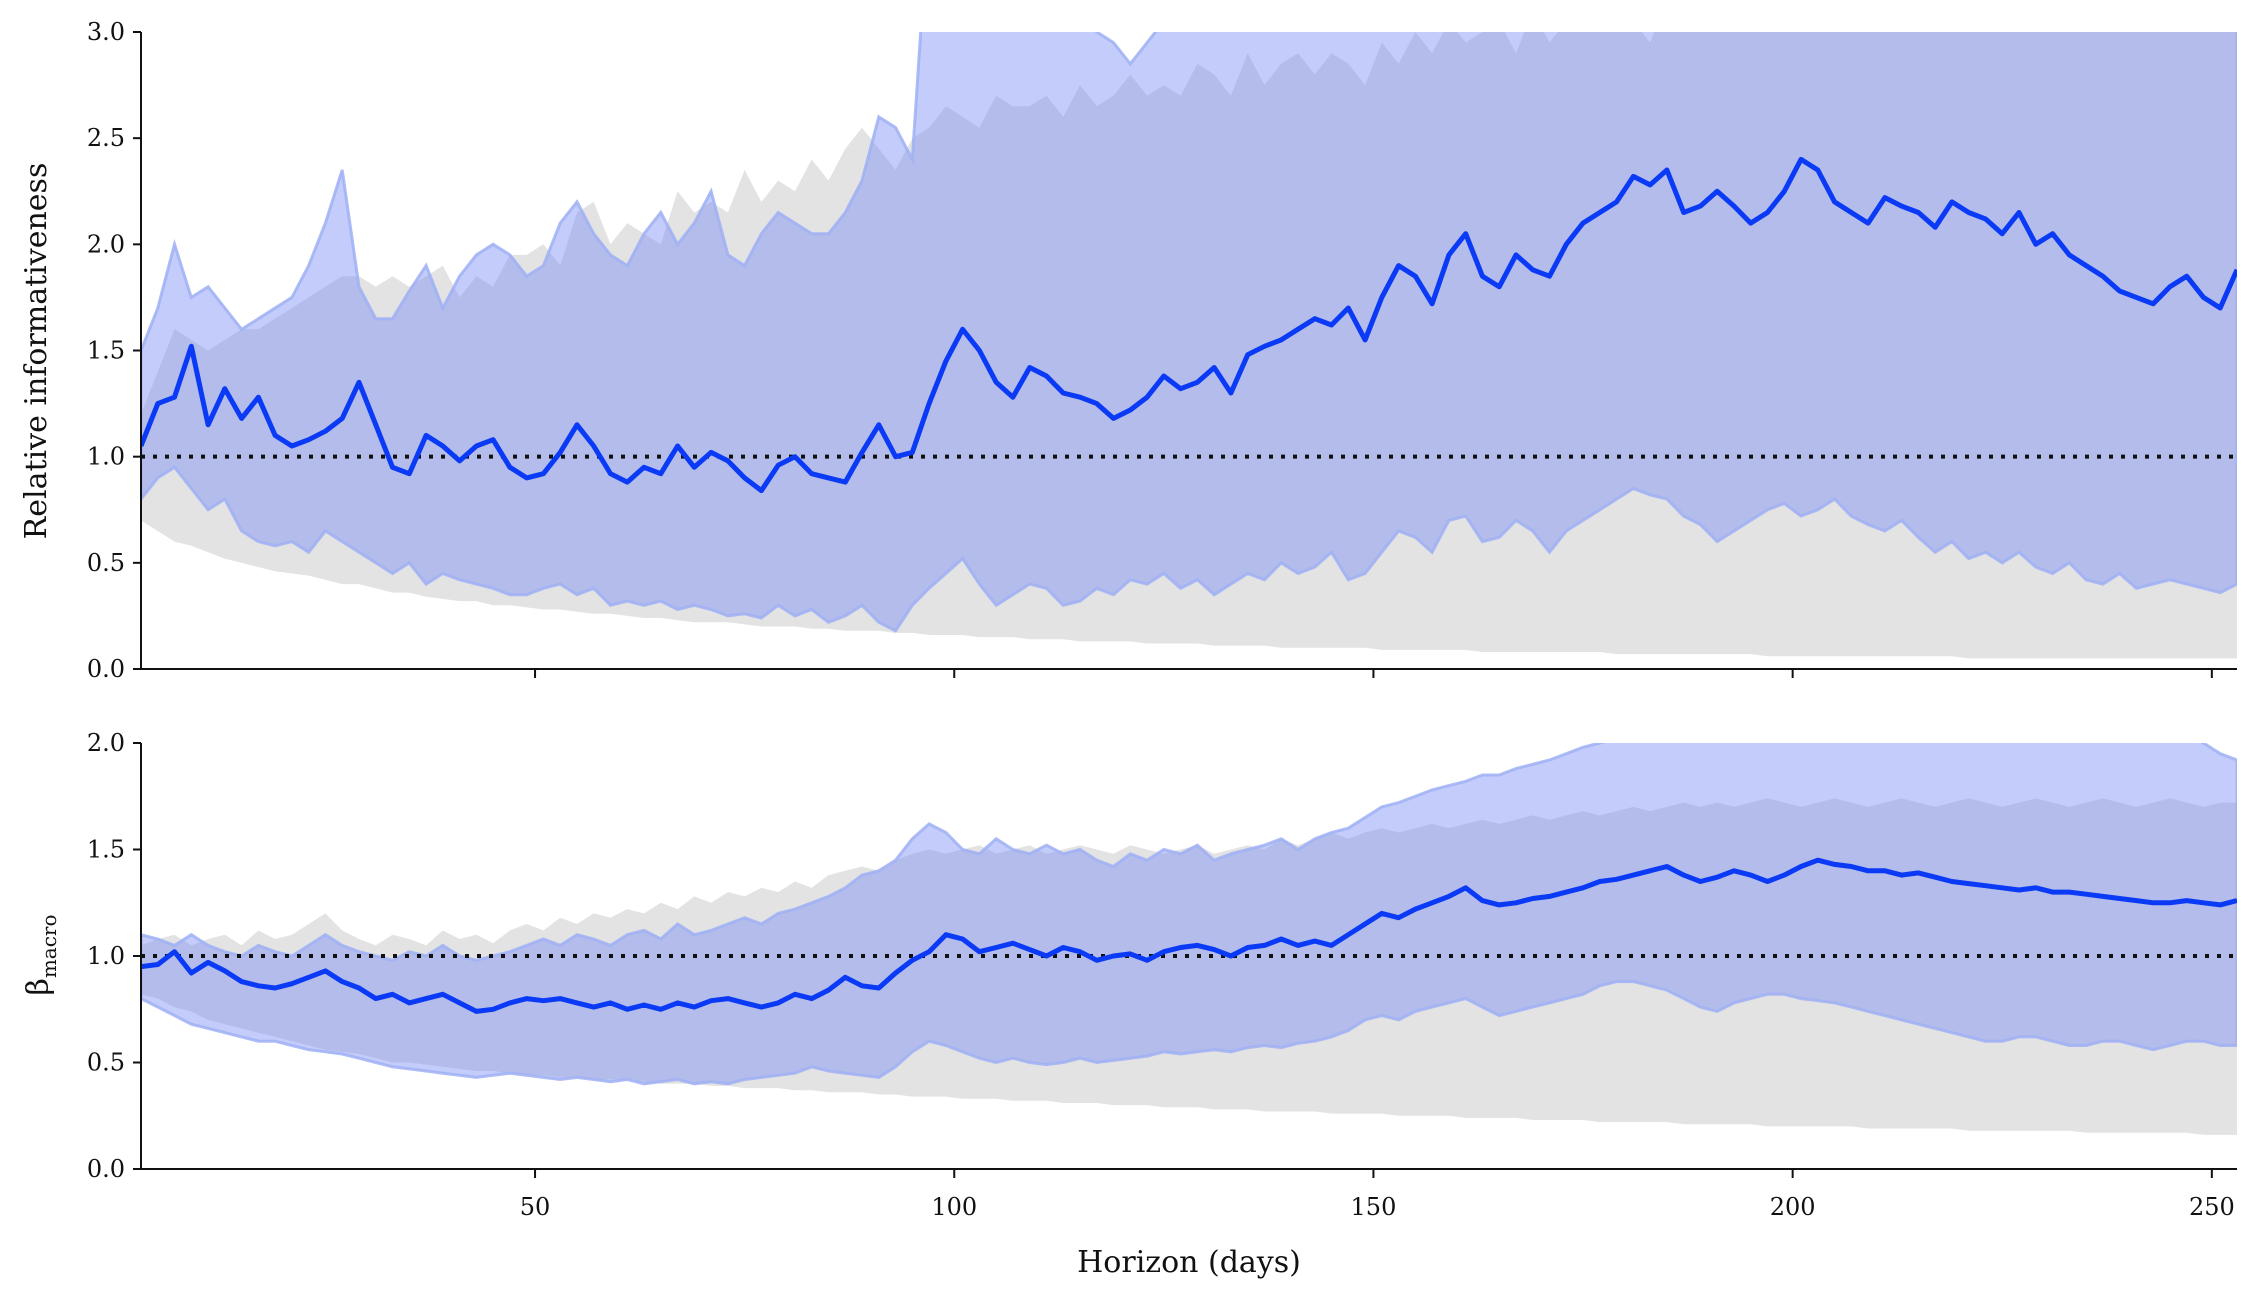  I want to click on y-tick-label: 3.0, so click(106, 32).